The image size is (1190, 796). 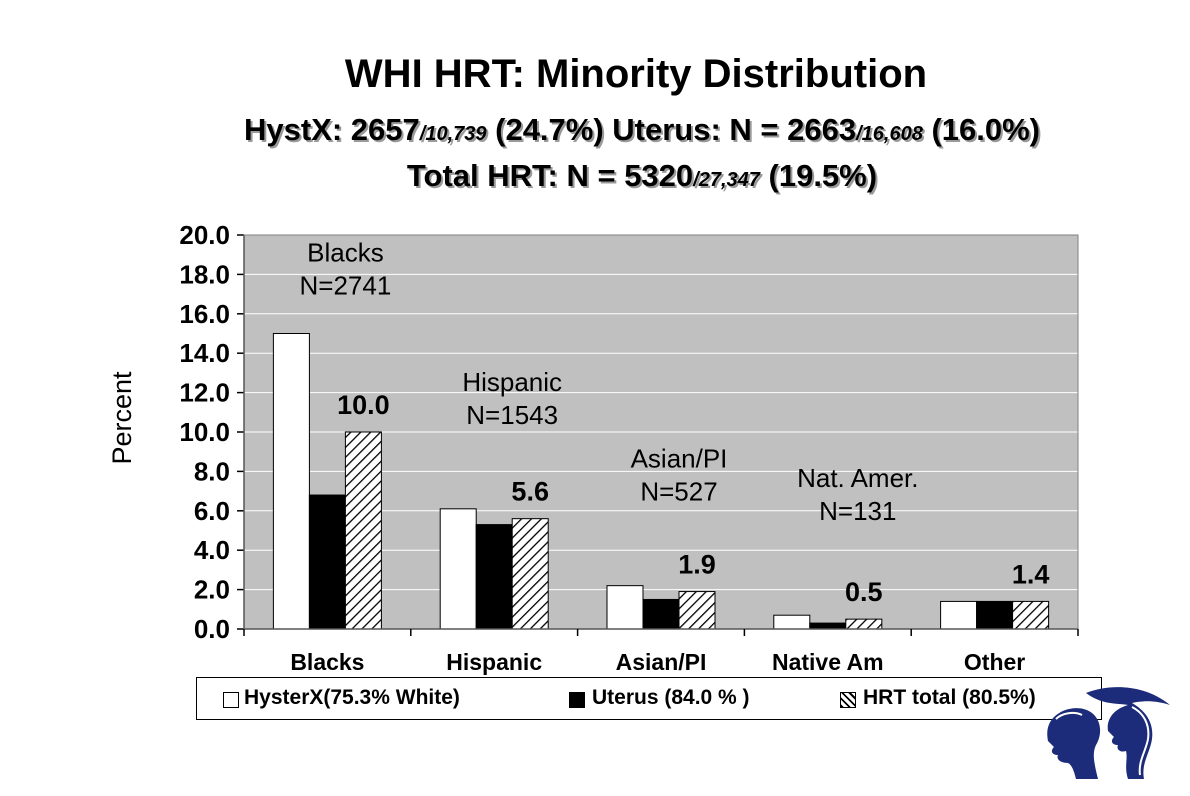 I want to click on data-label: 5.6, so click(x=530, y=492).